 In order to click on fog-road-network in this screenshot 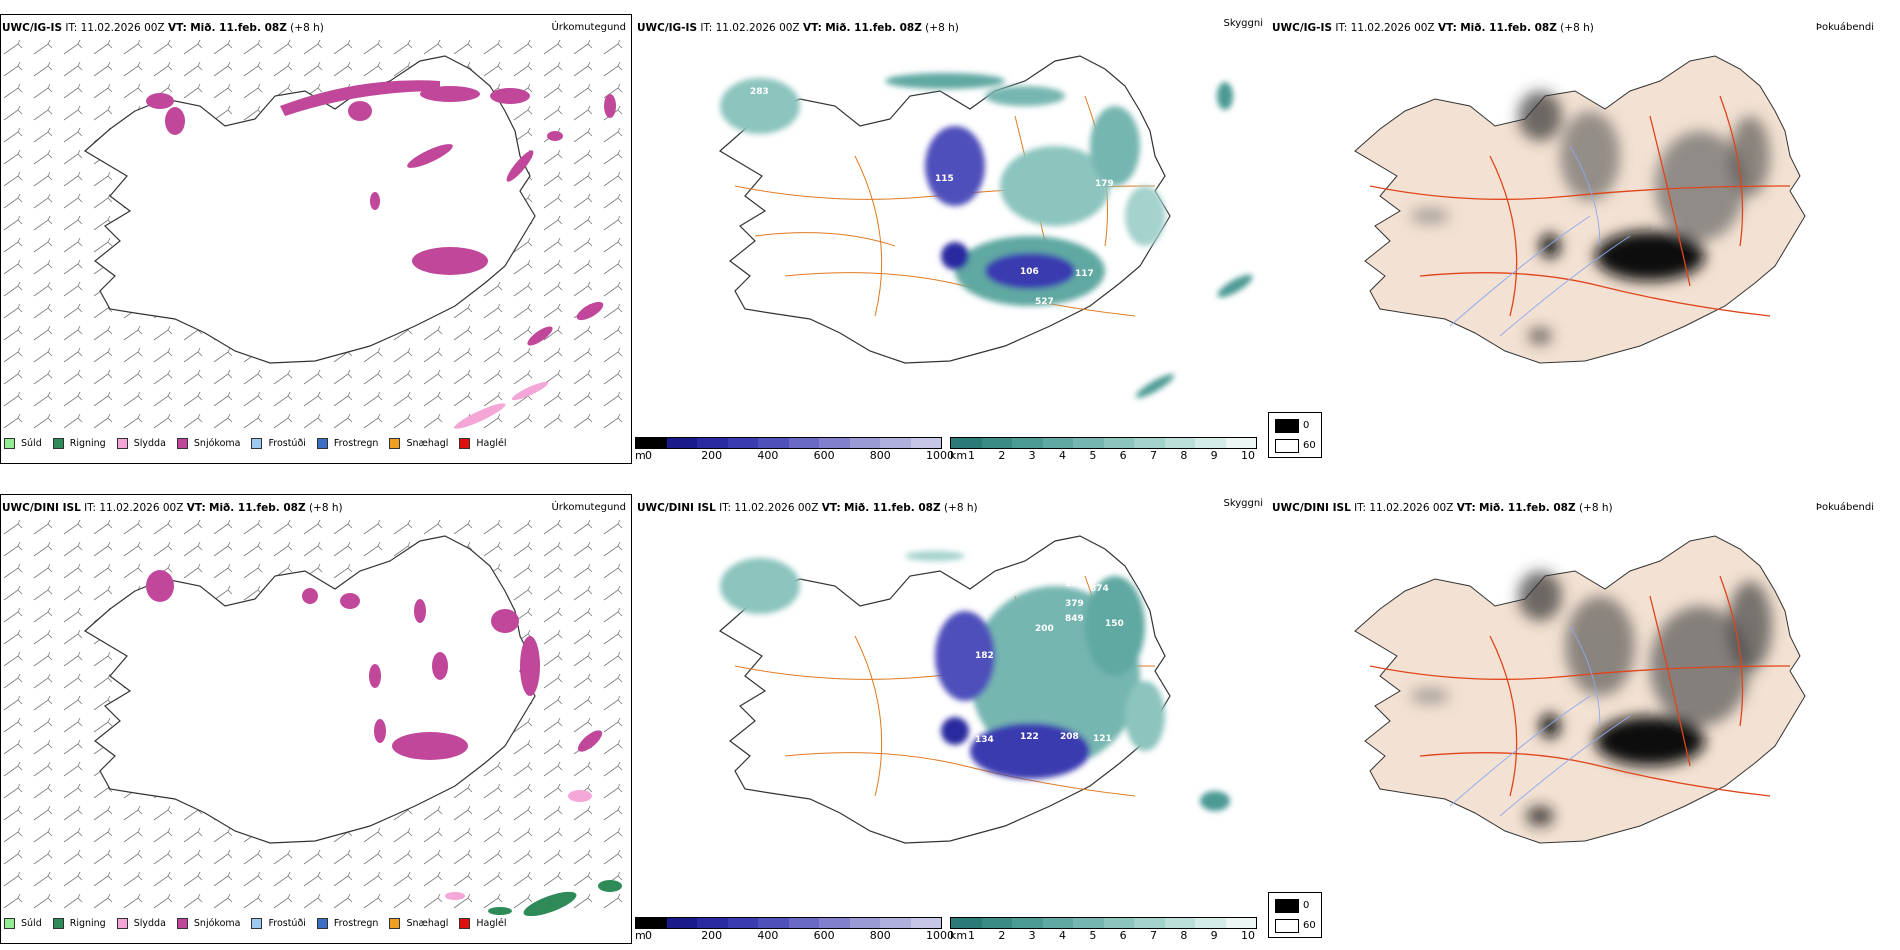, I will do `click(1580, 686)`.